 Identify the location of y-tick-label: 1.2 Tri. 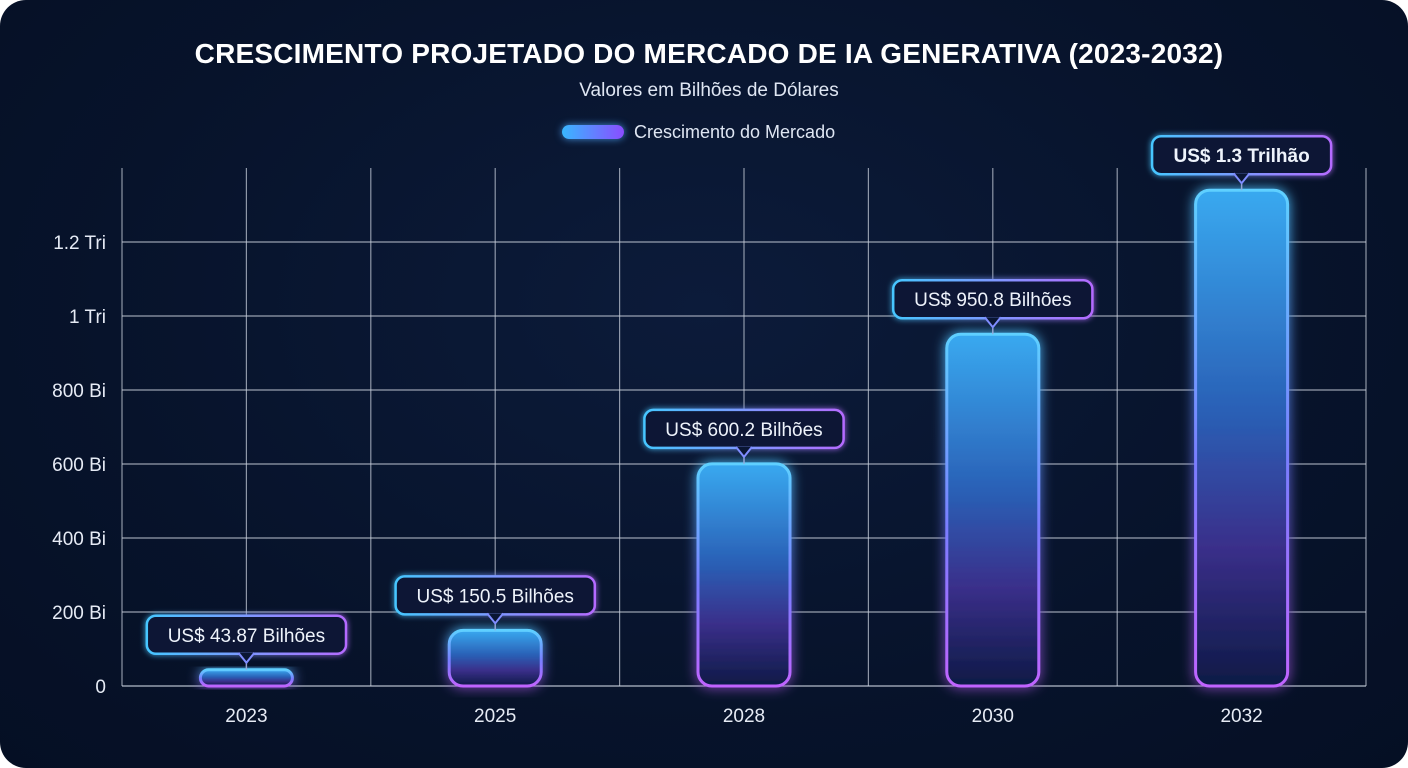
(79, 243).